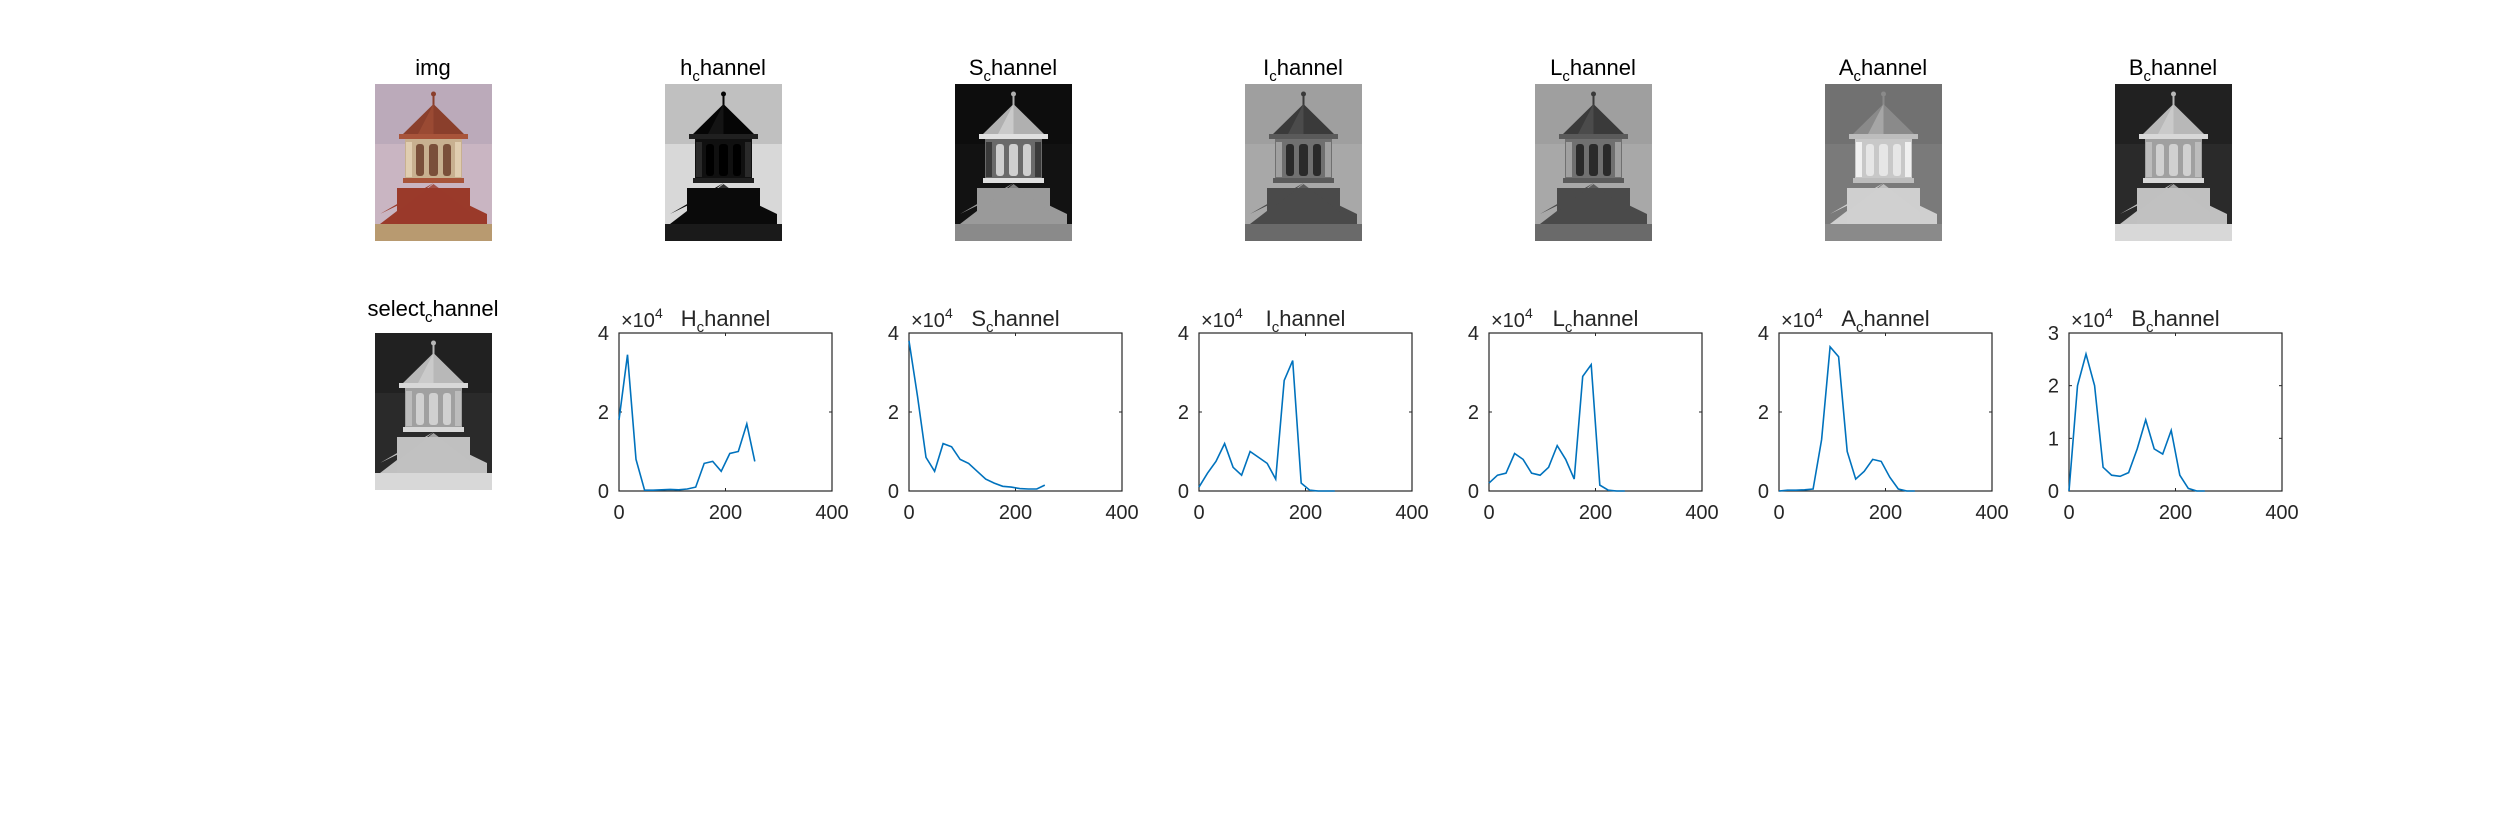  What do you see at coordinates (987, 76) in the screenshot?
I see `image-title-2-subscript: c` at bounding box center [987, 76].